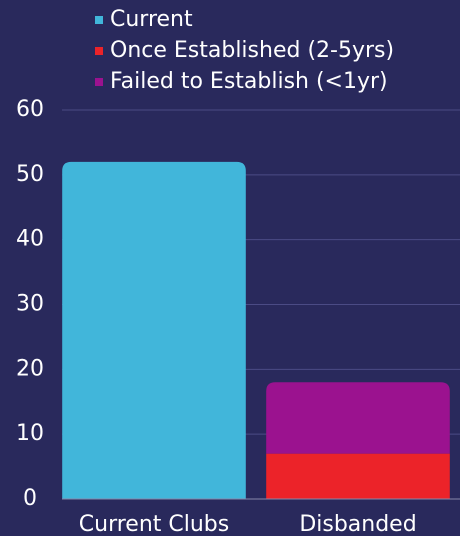 This screenshot has width=460, height=536. I want to click on y-tick-label: 20, so click(30, 368).